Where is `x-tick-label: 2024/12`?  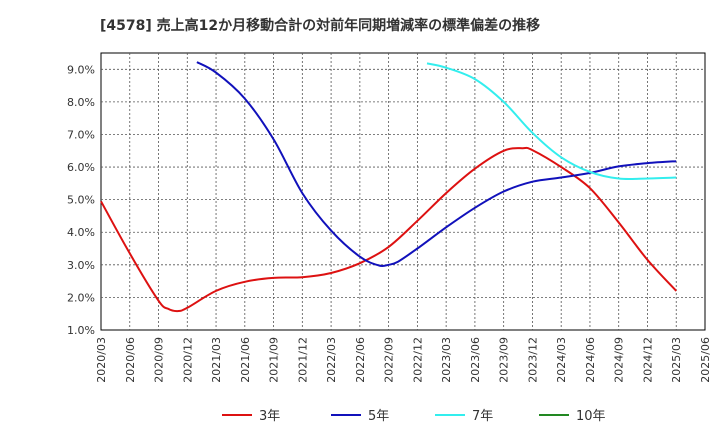 x-tick-label: 2024/12 is located at coordinates (647, 360).